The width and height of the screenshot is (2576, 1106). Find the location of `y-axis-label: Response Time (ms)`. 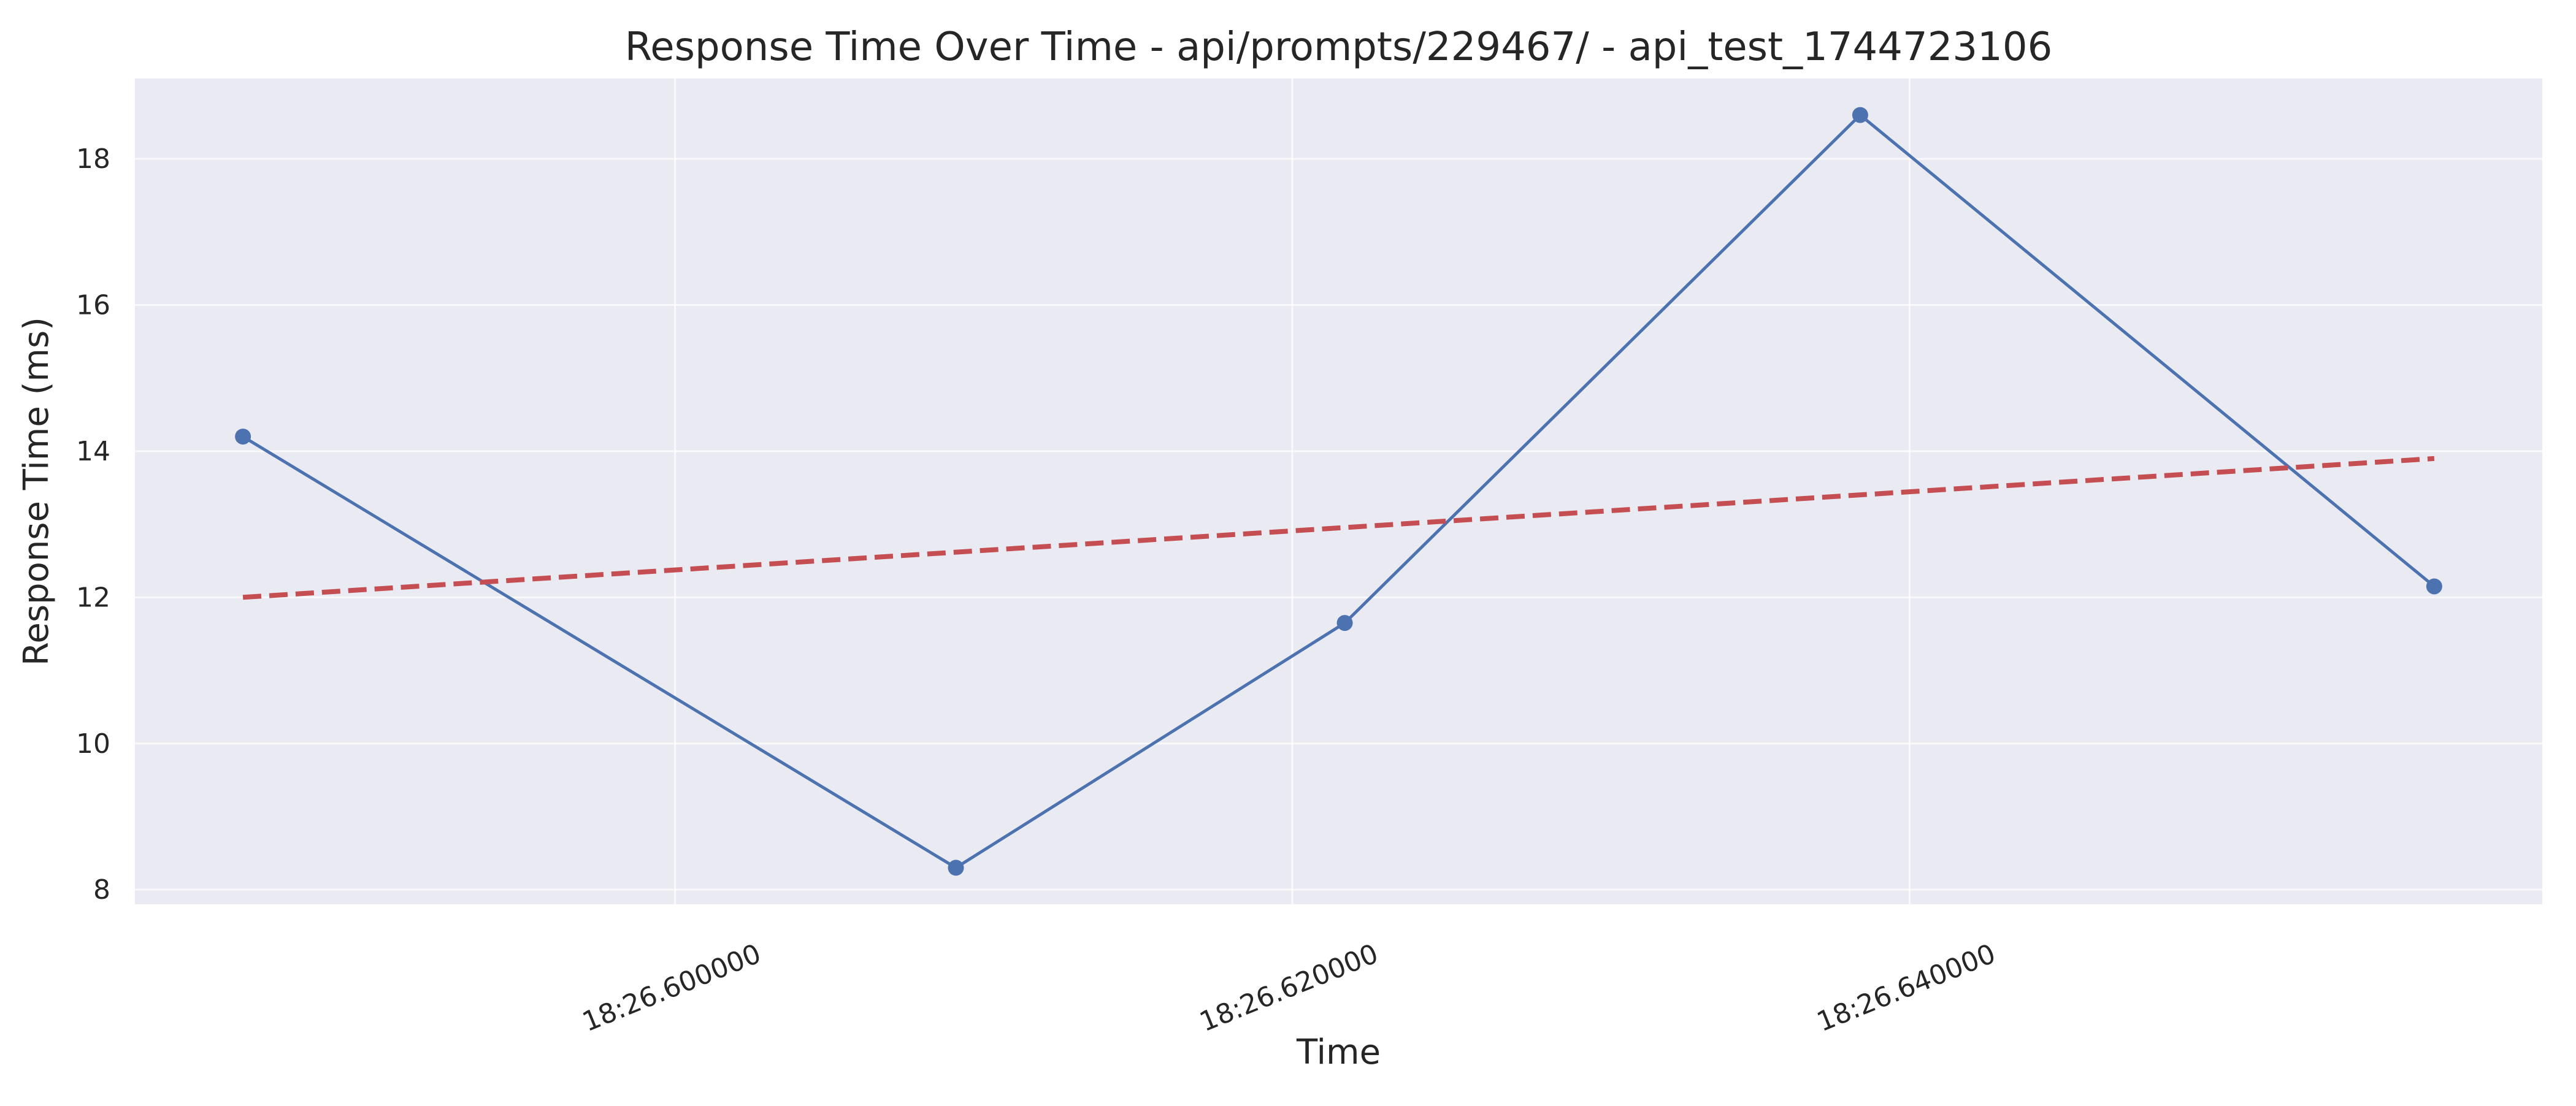

y-axis-label: Response Time (ms) is located at coordinates (36, 491).